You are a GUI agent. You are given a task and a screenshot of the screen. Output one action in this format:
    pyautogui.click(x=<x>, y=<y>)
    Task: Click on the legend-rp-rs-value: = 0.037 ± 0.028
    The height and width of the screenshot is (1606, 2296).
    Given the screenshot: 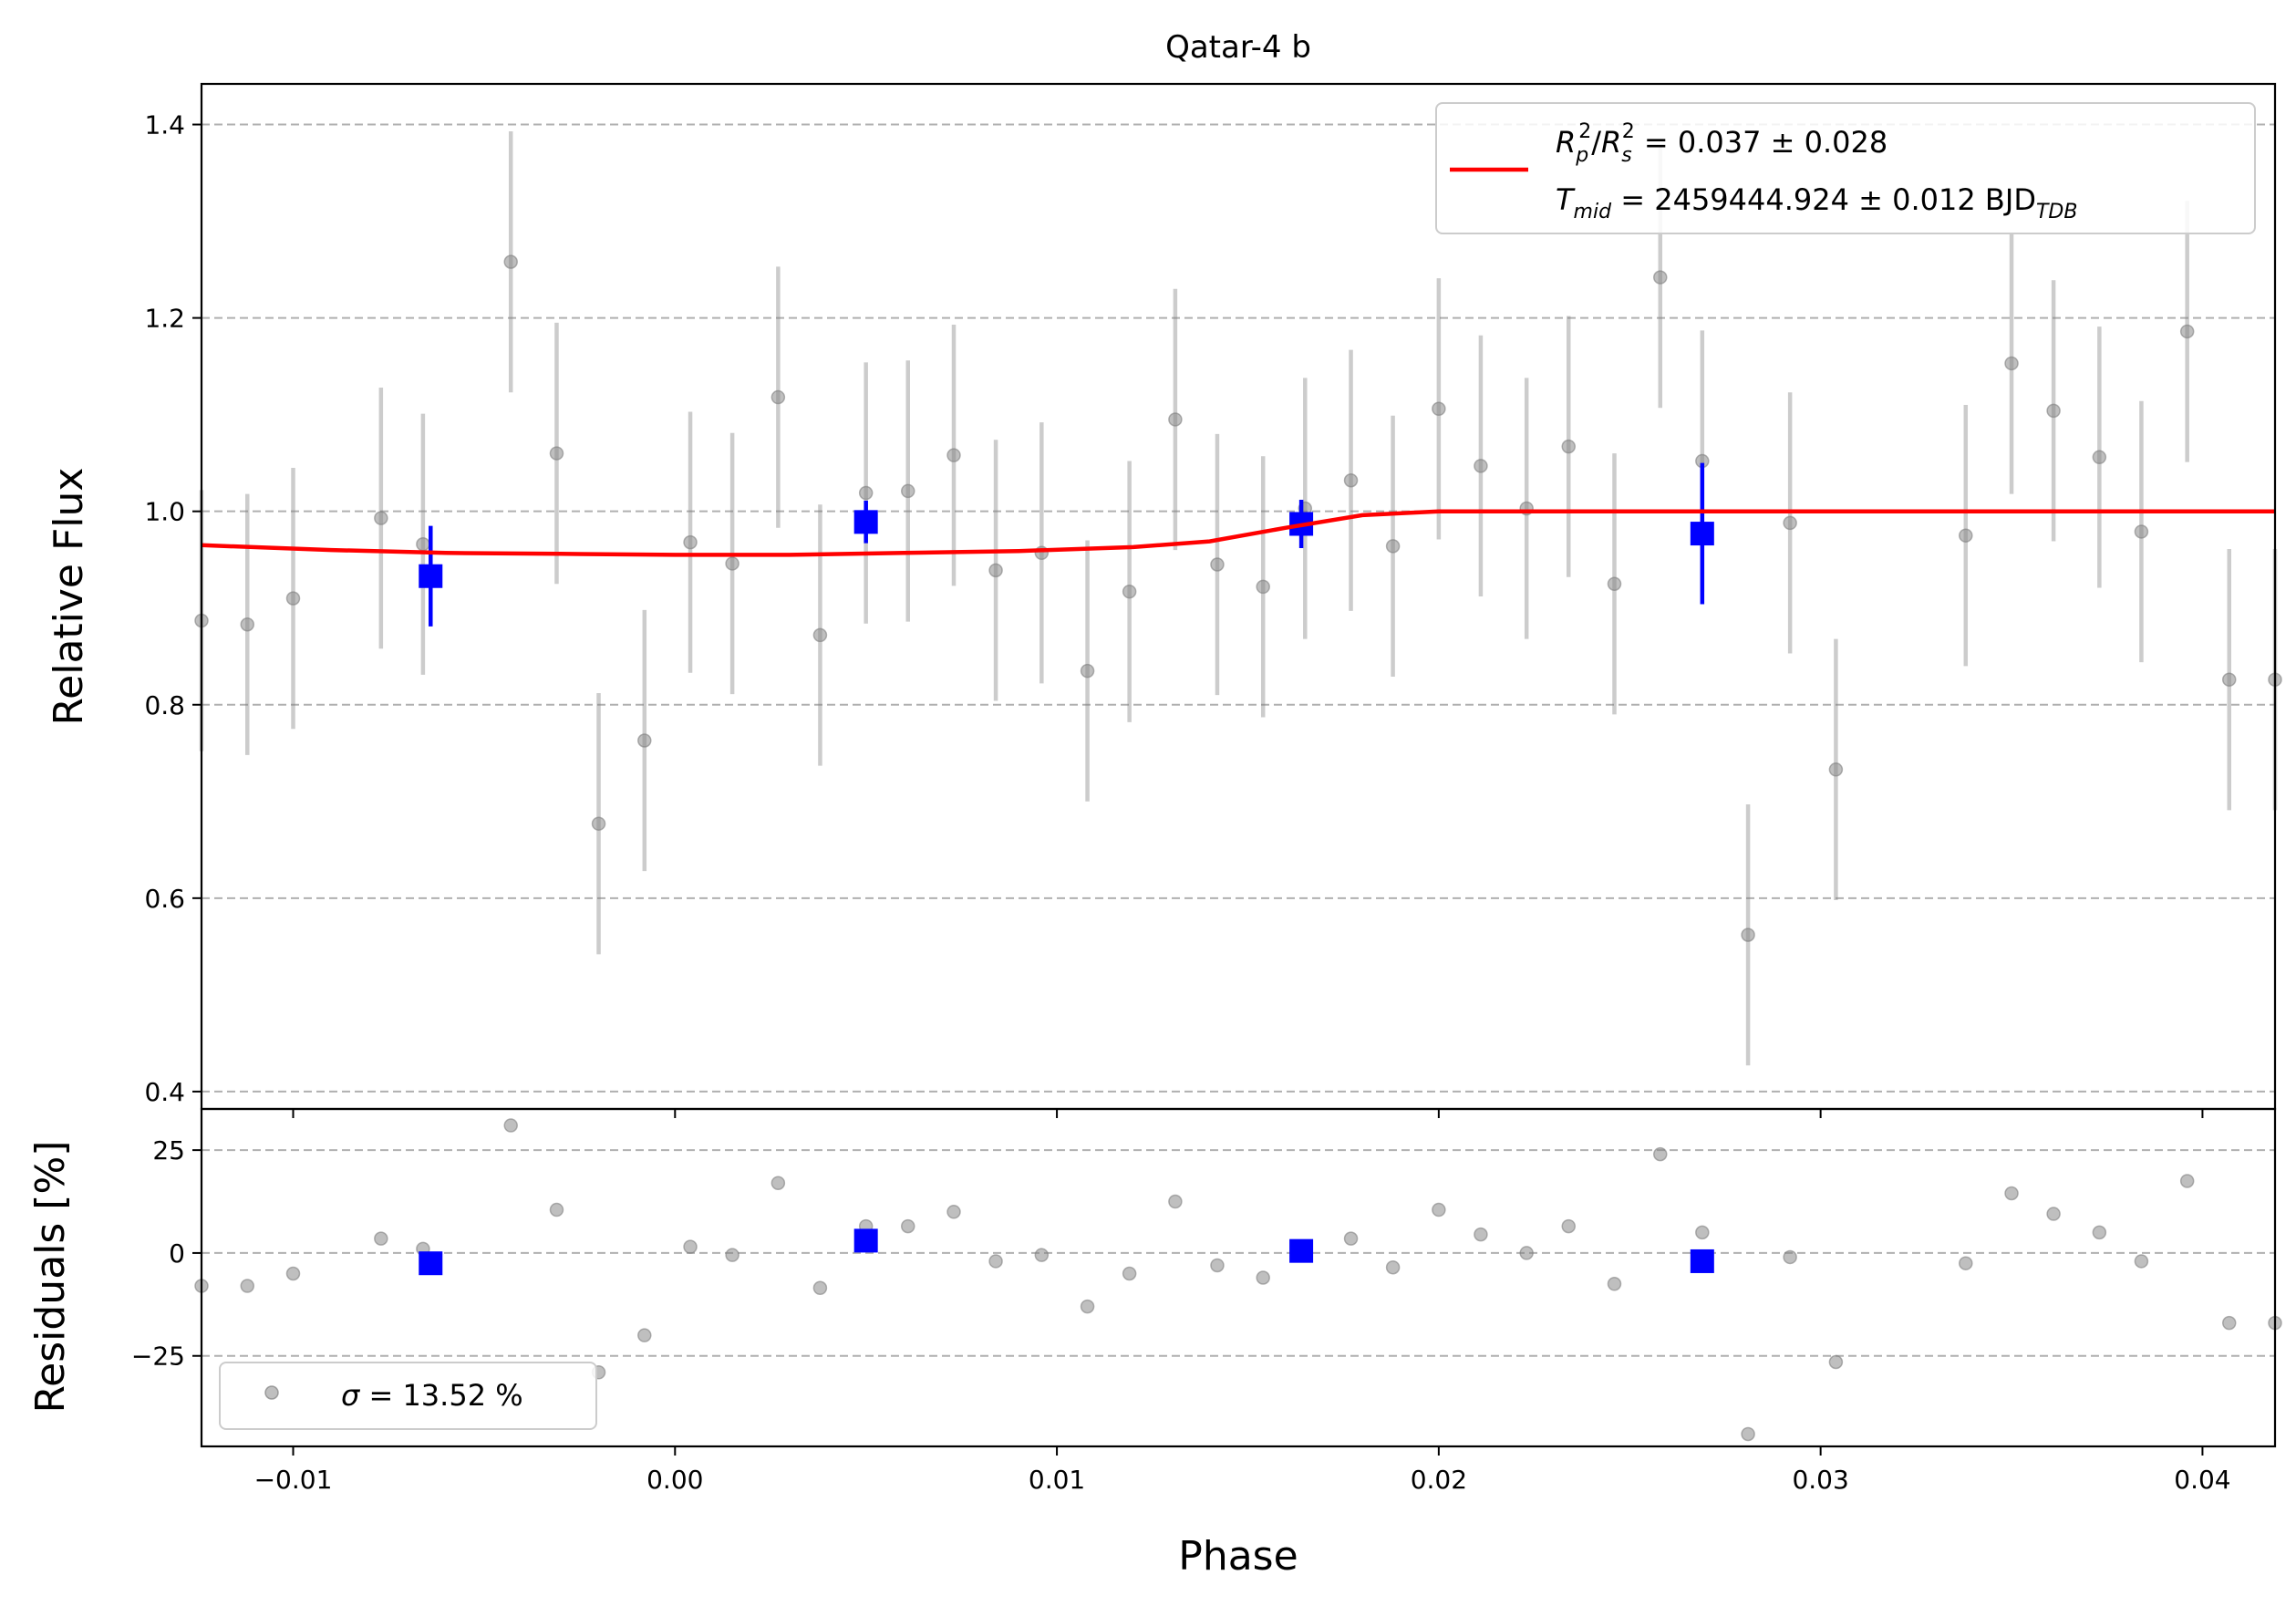 What is the action you would take?
    pyautogui.click(x=1761, y=142)
    